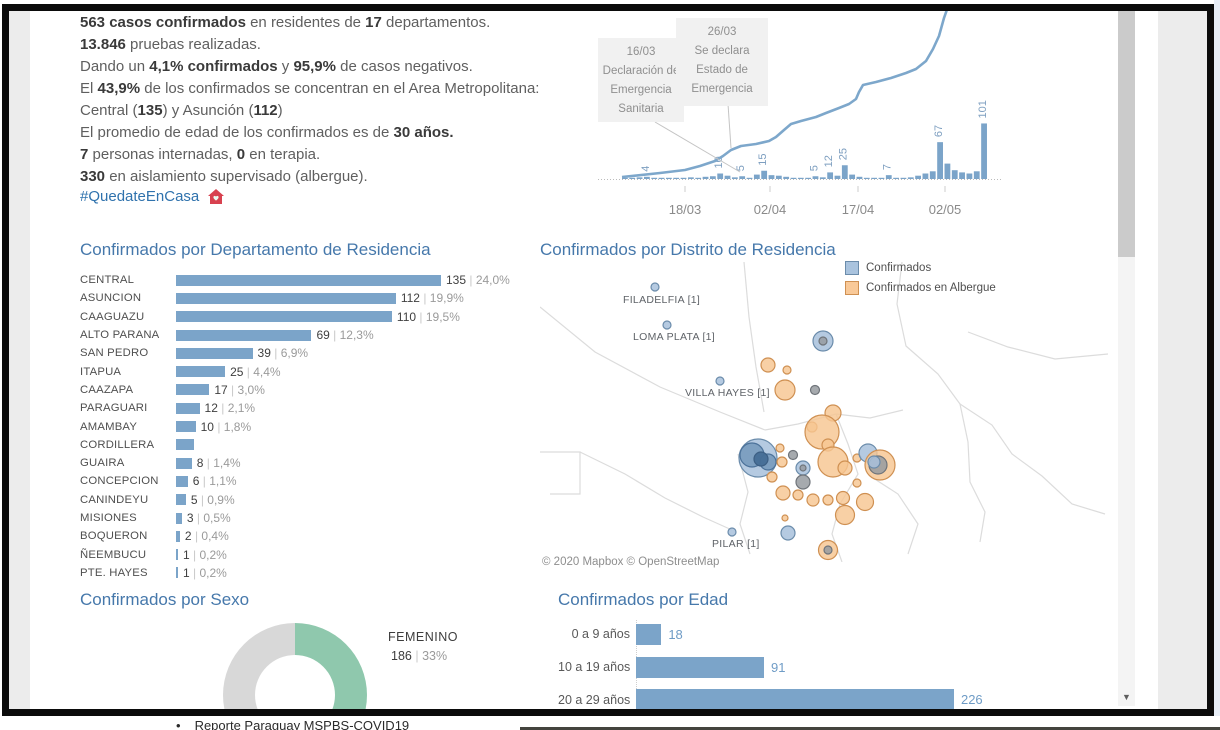 The width and height of the screenshot is (1220, 730). What do you see at coordinates (140, 196) in the screenshot?
I see `hashtag-link: #QuedateEnCasa` at bounding box center [140, 196].